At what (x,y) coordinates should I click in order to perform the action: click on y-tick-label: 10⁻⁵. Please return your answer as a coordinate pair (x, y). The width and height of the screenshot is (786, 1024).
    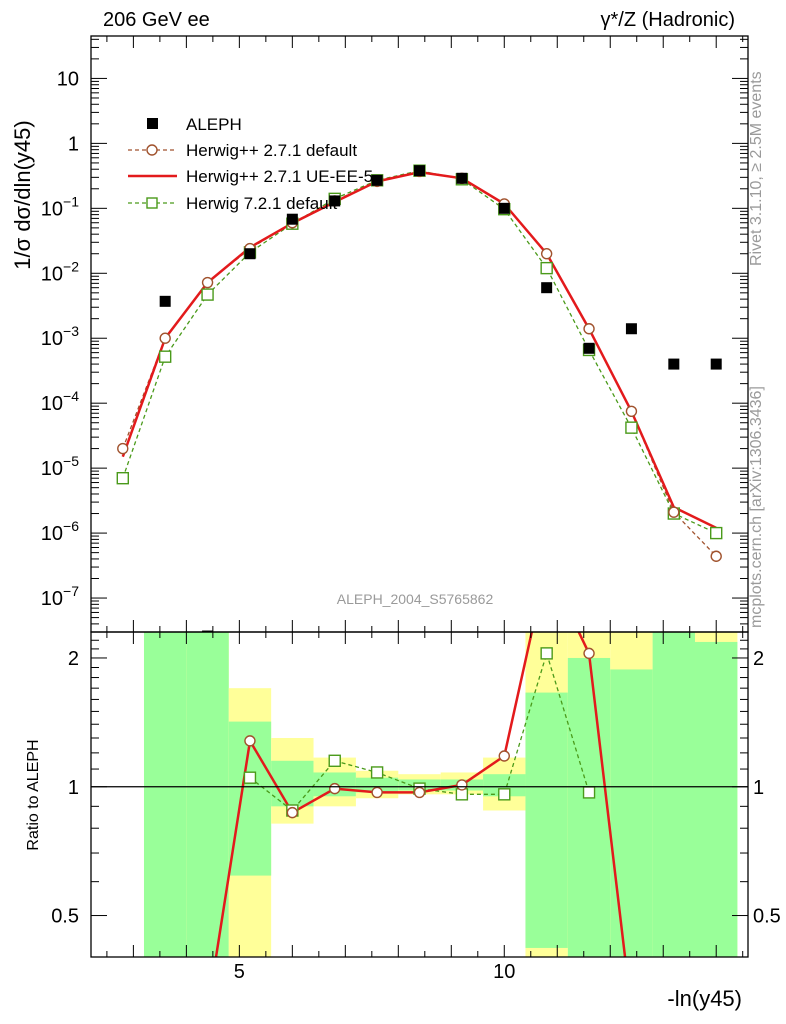
    Looking at the image, I should click on (60, 466).